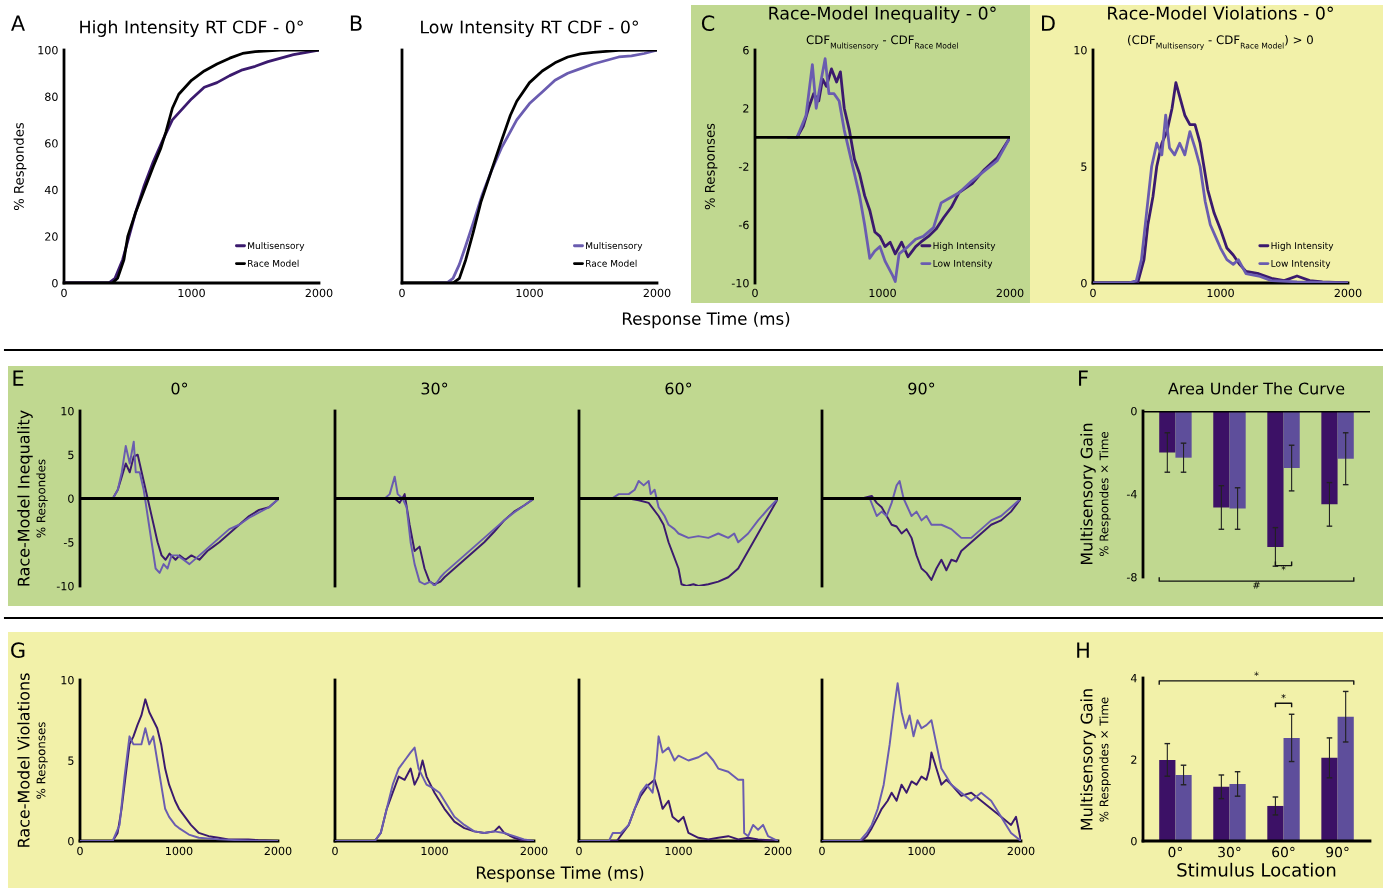  Describe the element at coordinates (1131, 577) in the screenshot. I see `y-tick-label: -8` at that location.